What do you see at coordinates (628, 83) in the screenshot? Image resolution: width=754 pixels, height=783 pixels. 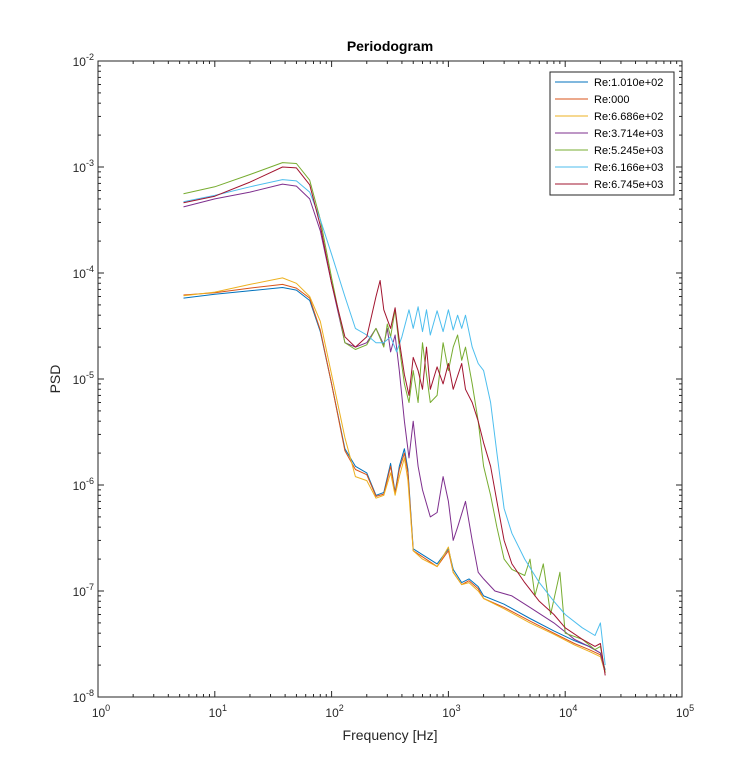 I see `legend-entry-1: Re:1.010e+02` at bounding box center [628, 83].